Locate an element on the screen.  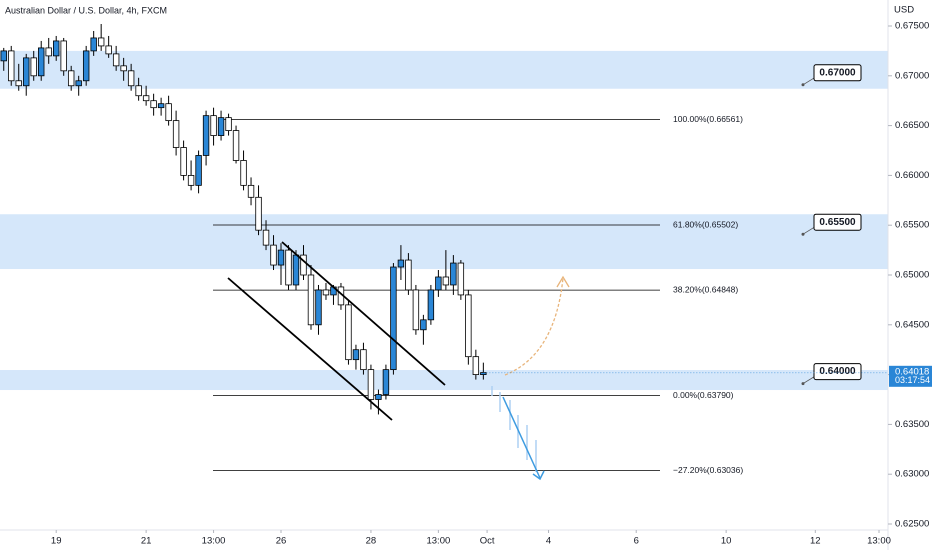
fib-label: 100.00%(0.66561) is located at coordinates (708, 119).